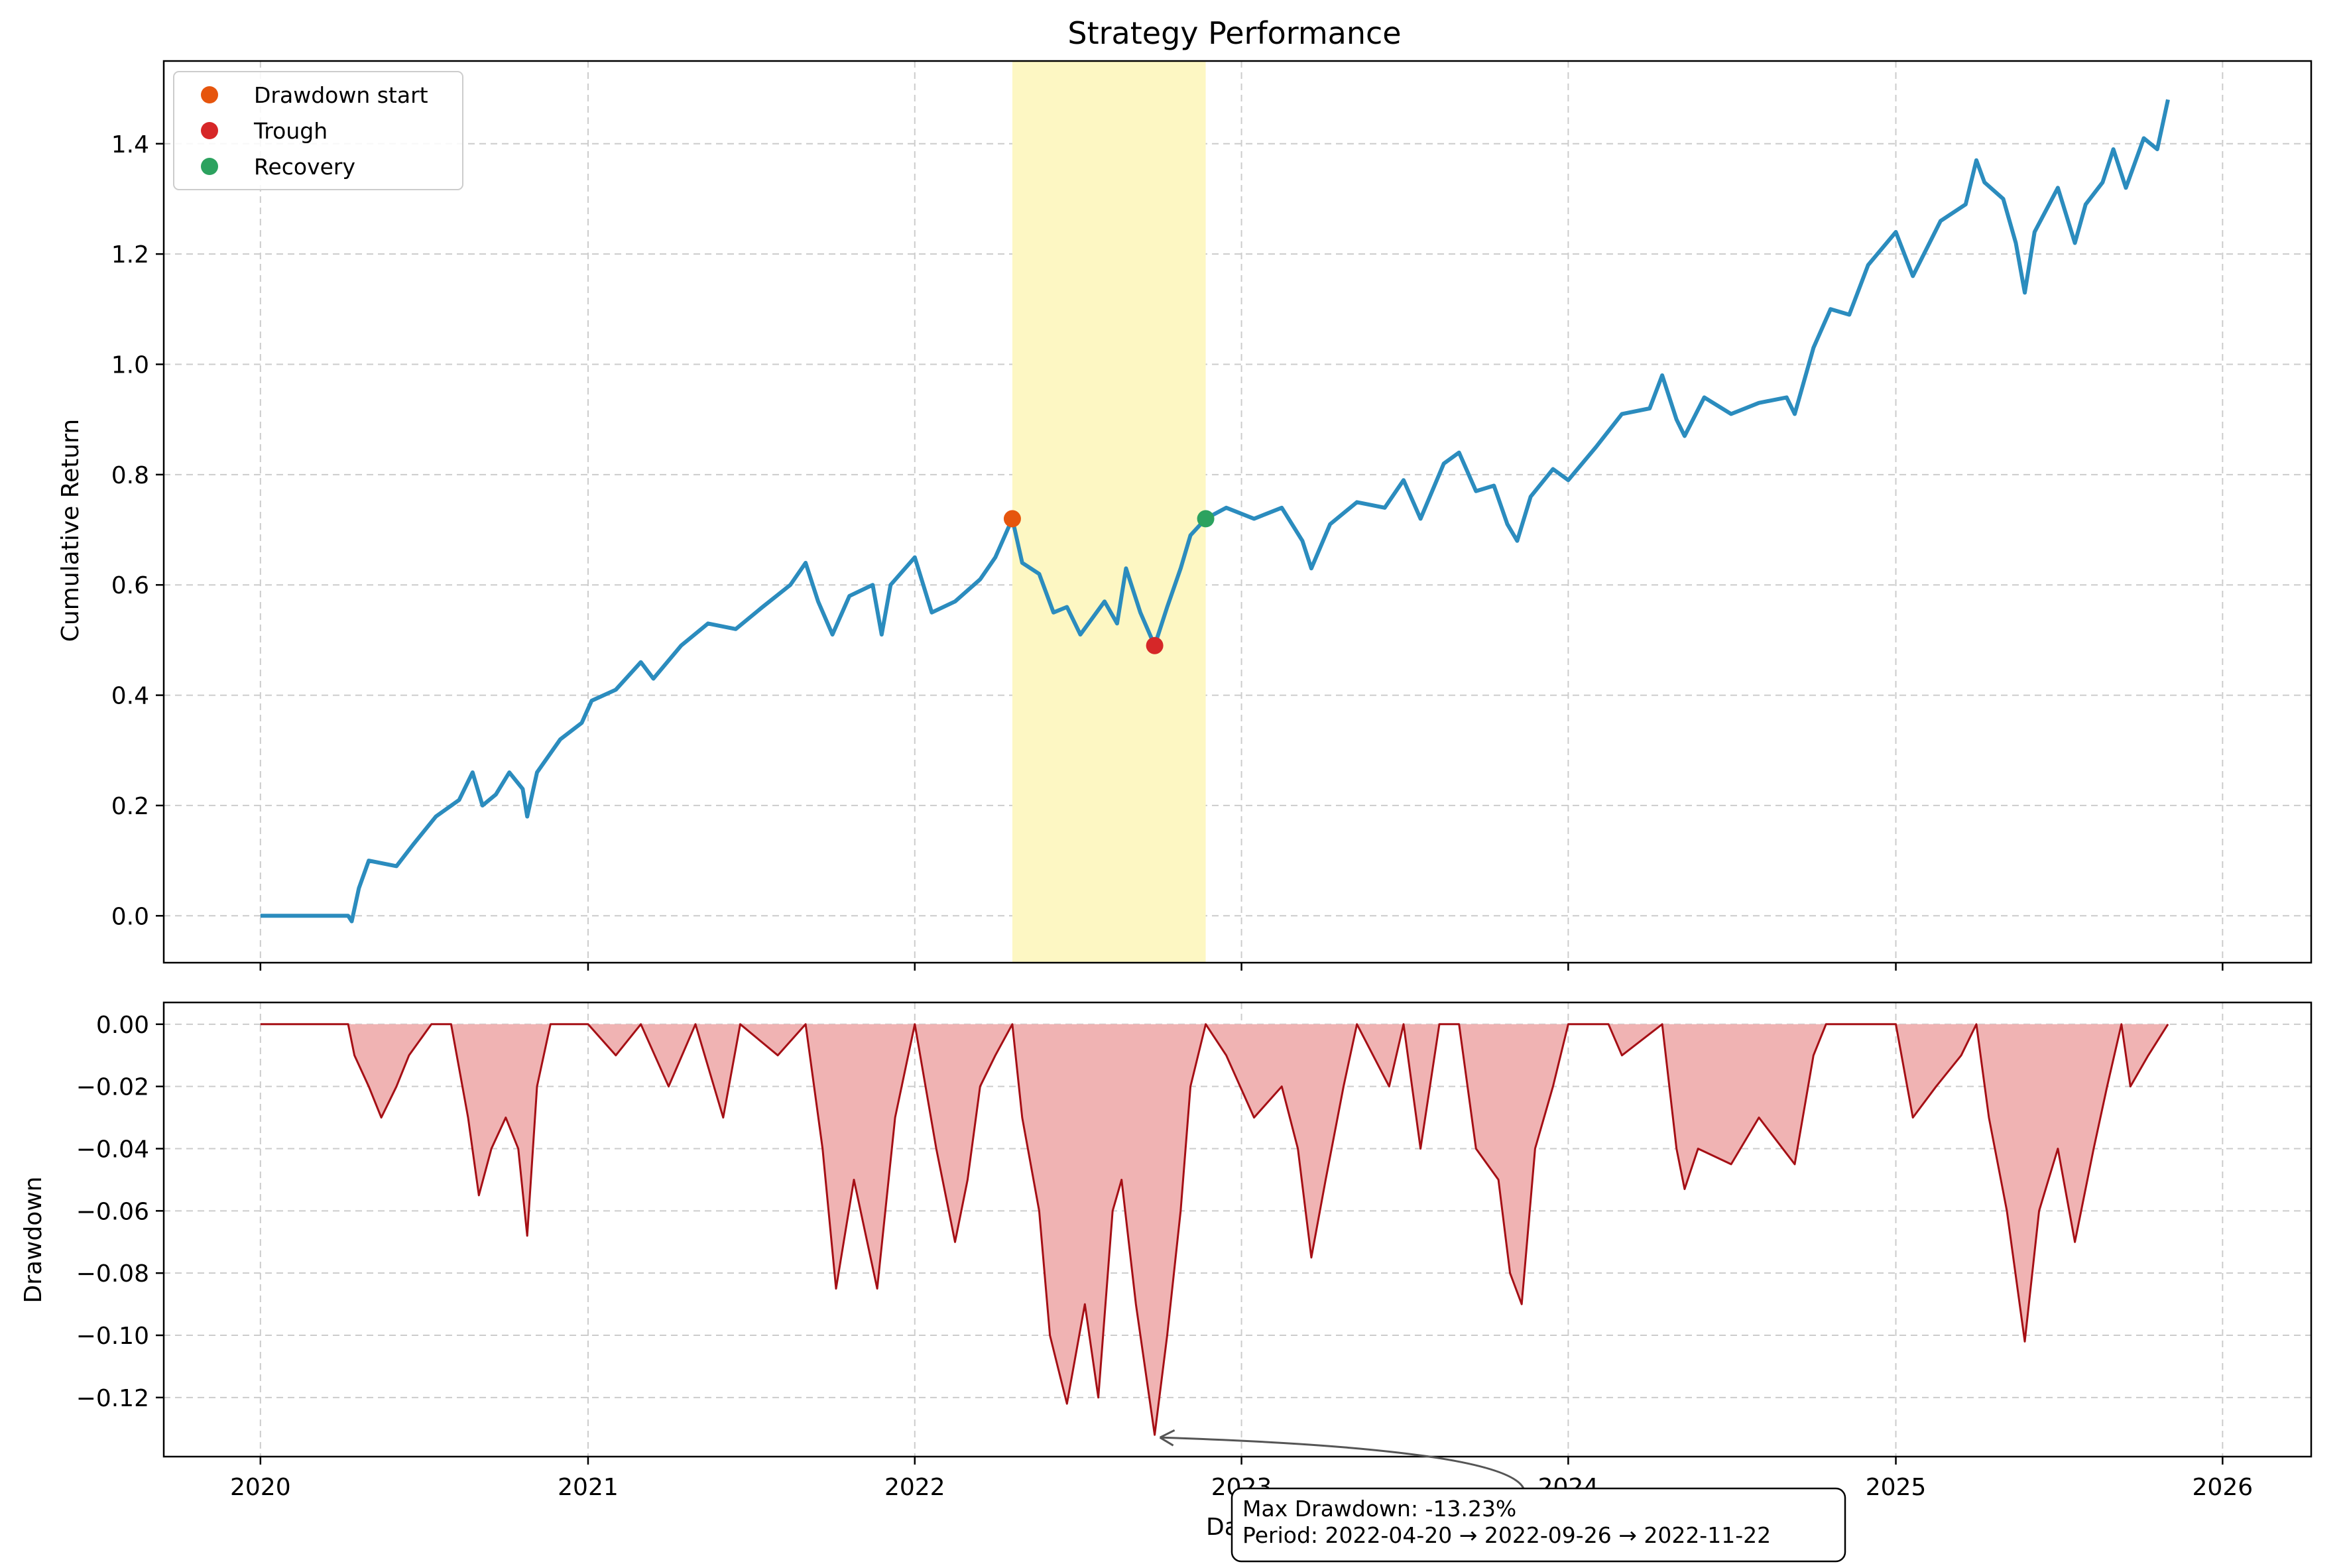 The width and height of the screenshot is (2345, 1568). Describe the element at coordinates (112, 1211) in the screenshot. I see `bottom-y-tick-label: −0.06` at that location.